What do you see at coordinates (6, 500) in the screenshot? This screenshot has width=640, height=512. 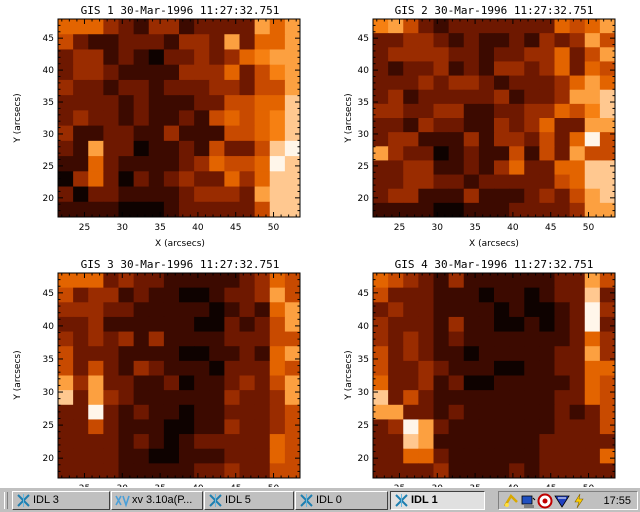 I see `taskbar-grip` at bounding box center [6, 500].